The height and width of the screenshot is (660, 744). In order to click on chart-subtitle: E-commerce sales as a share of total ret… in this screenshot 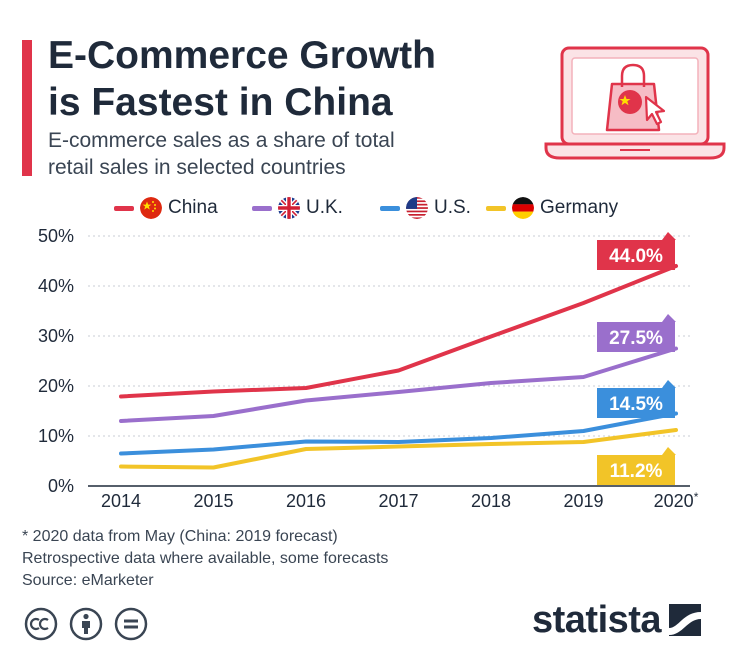, I will do `click(278, 154)`.